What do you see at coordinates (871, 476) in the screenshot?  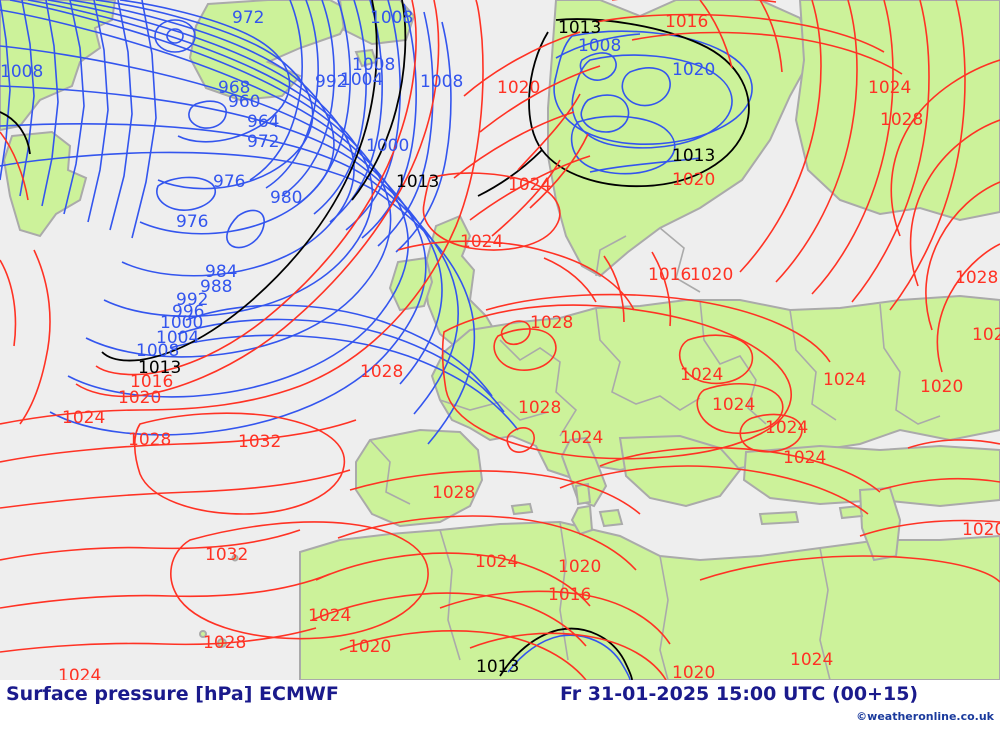 I see `landmass-anatolia` at bounding box center [871, 476].